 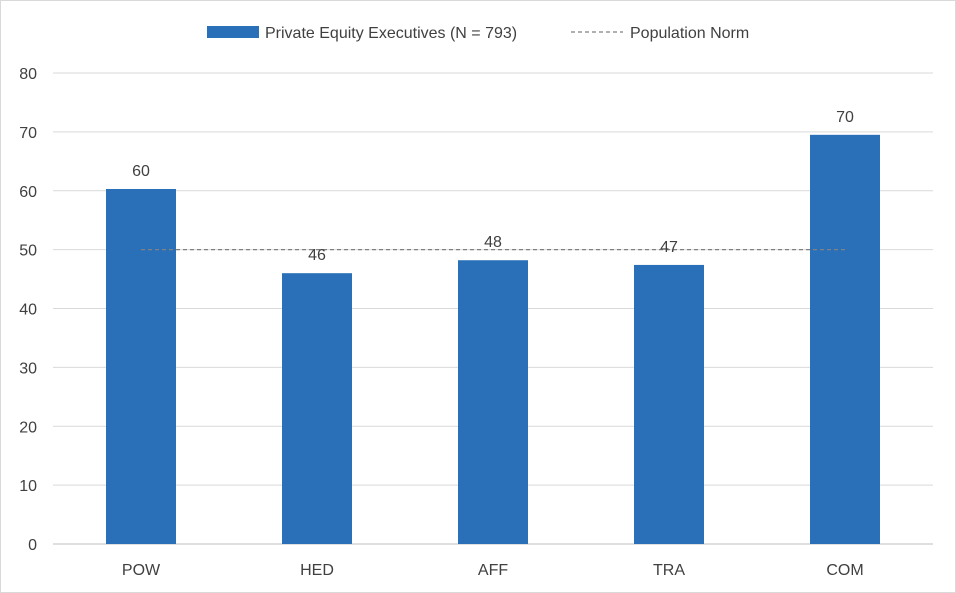 I want to click on legend-label-bars: Private Equity Executives (N = 793), so click(x=391, y=33).